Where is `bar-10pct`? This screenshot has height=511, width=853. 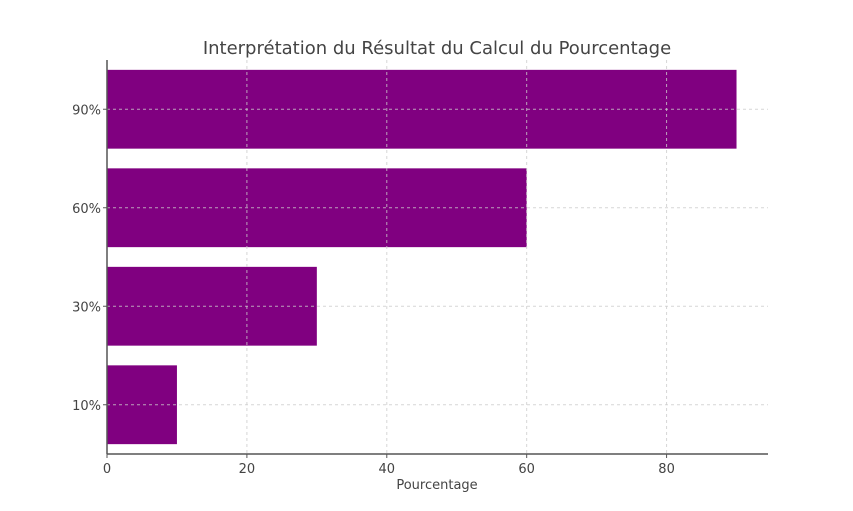
bar-10pct is located at coordinates (142, 405).